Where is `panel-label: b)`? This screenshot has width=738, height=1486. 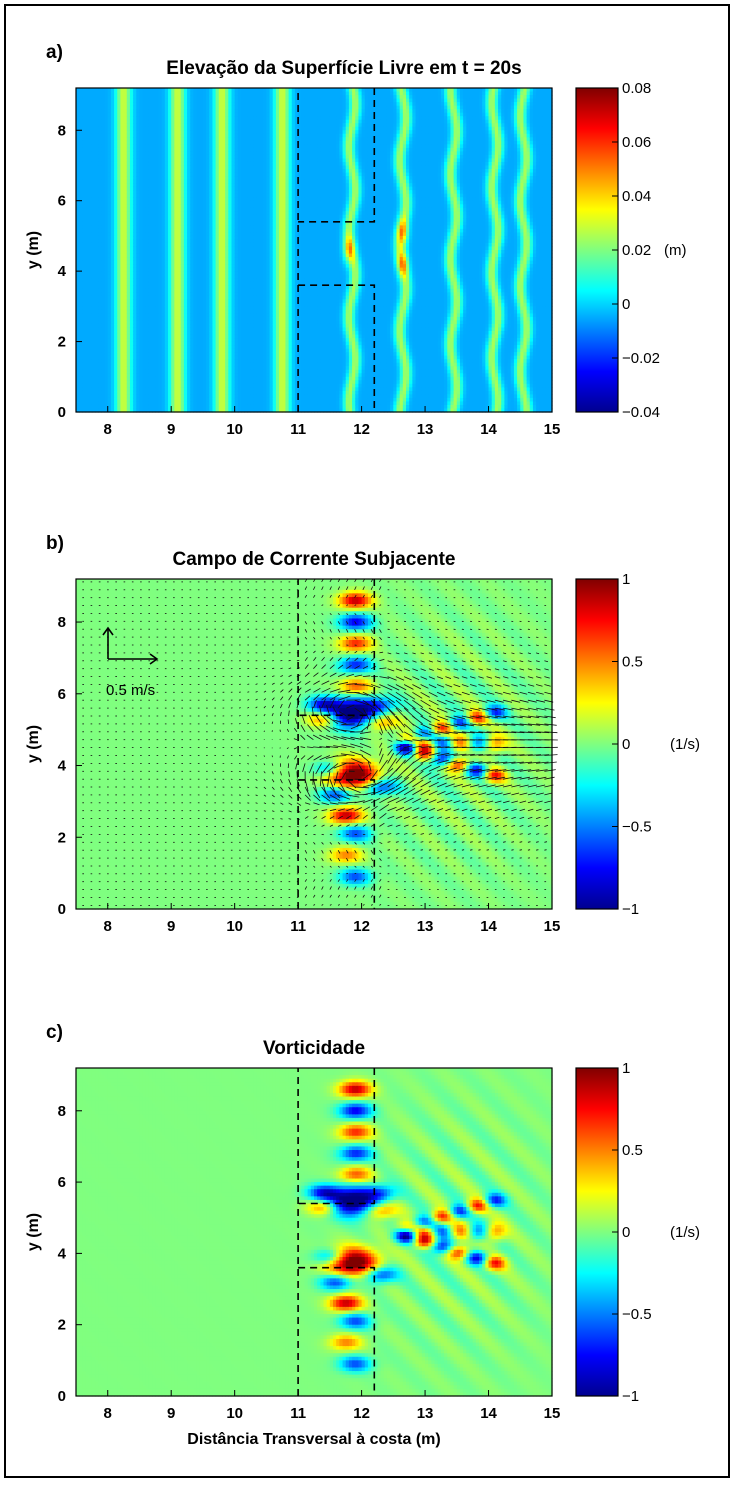
panel-label: b) is located at coordinates (55, 543).